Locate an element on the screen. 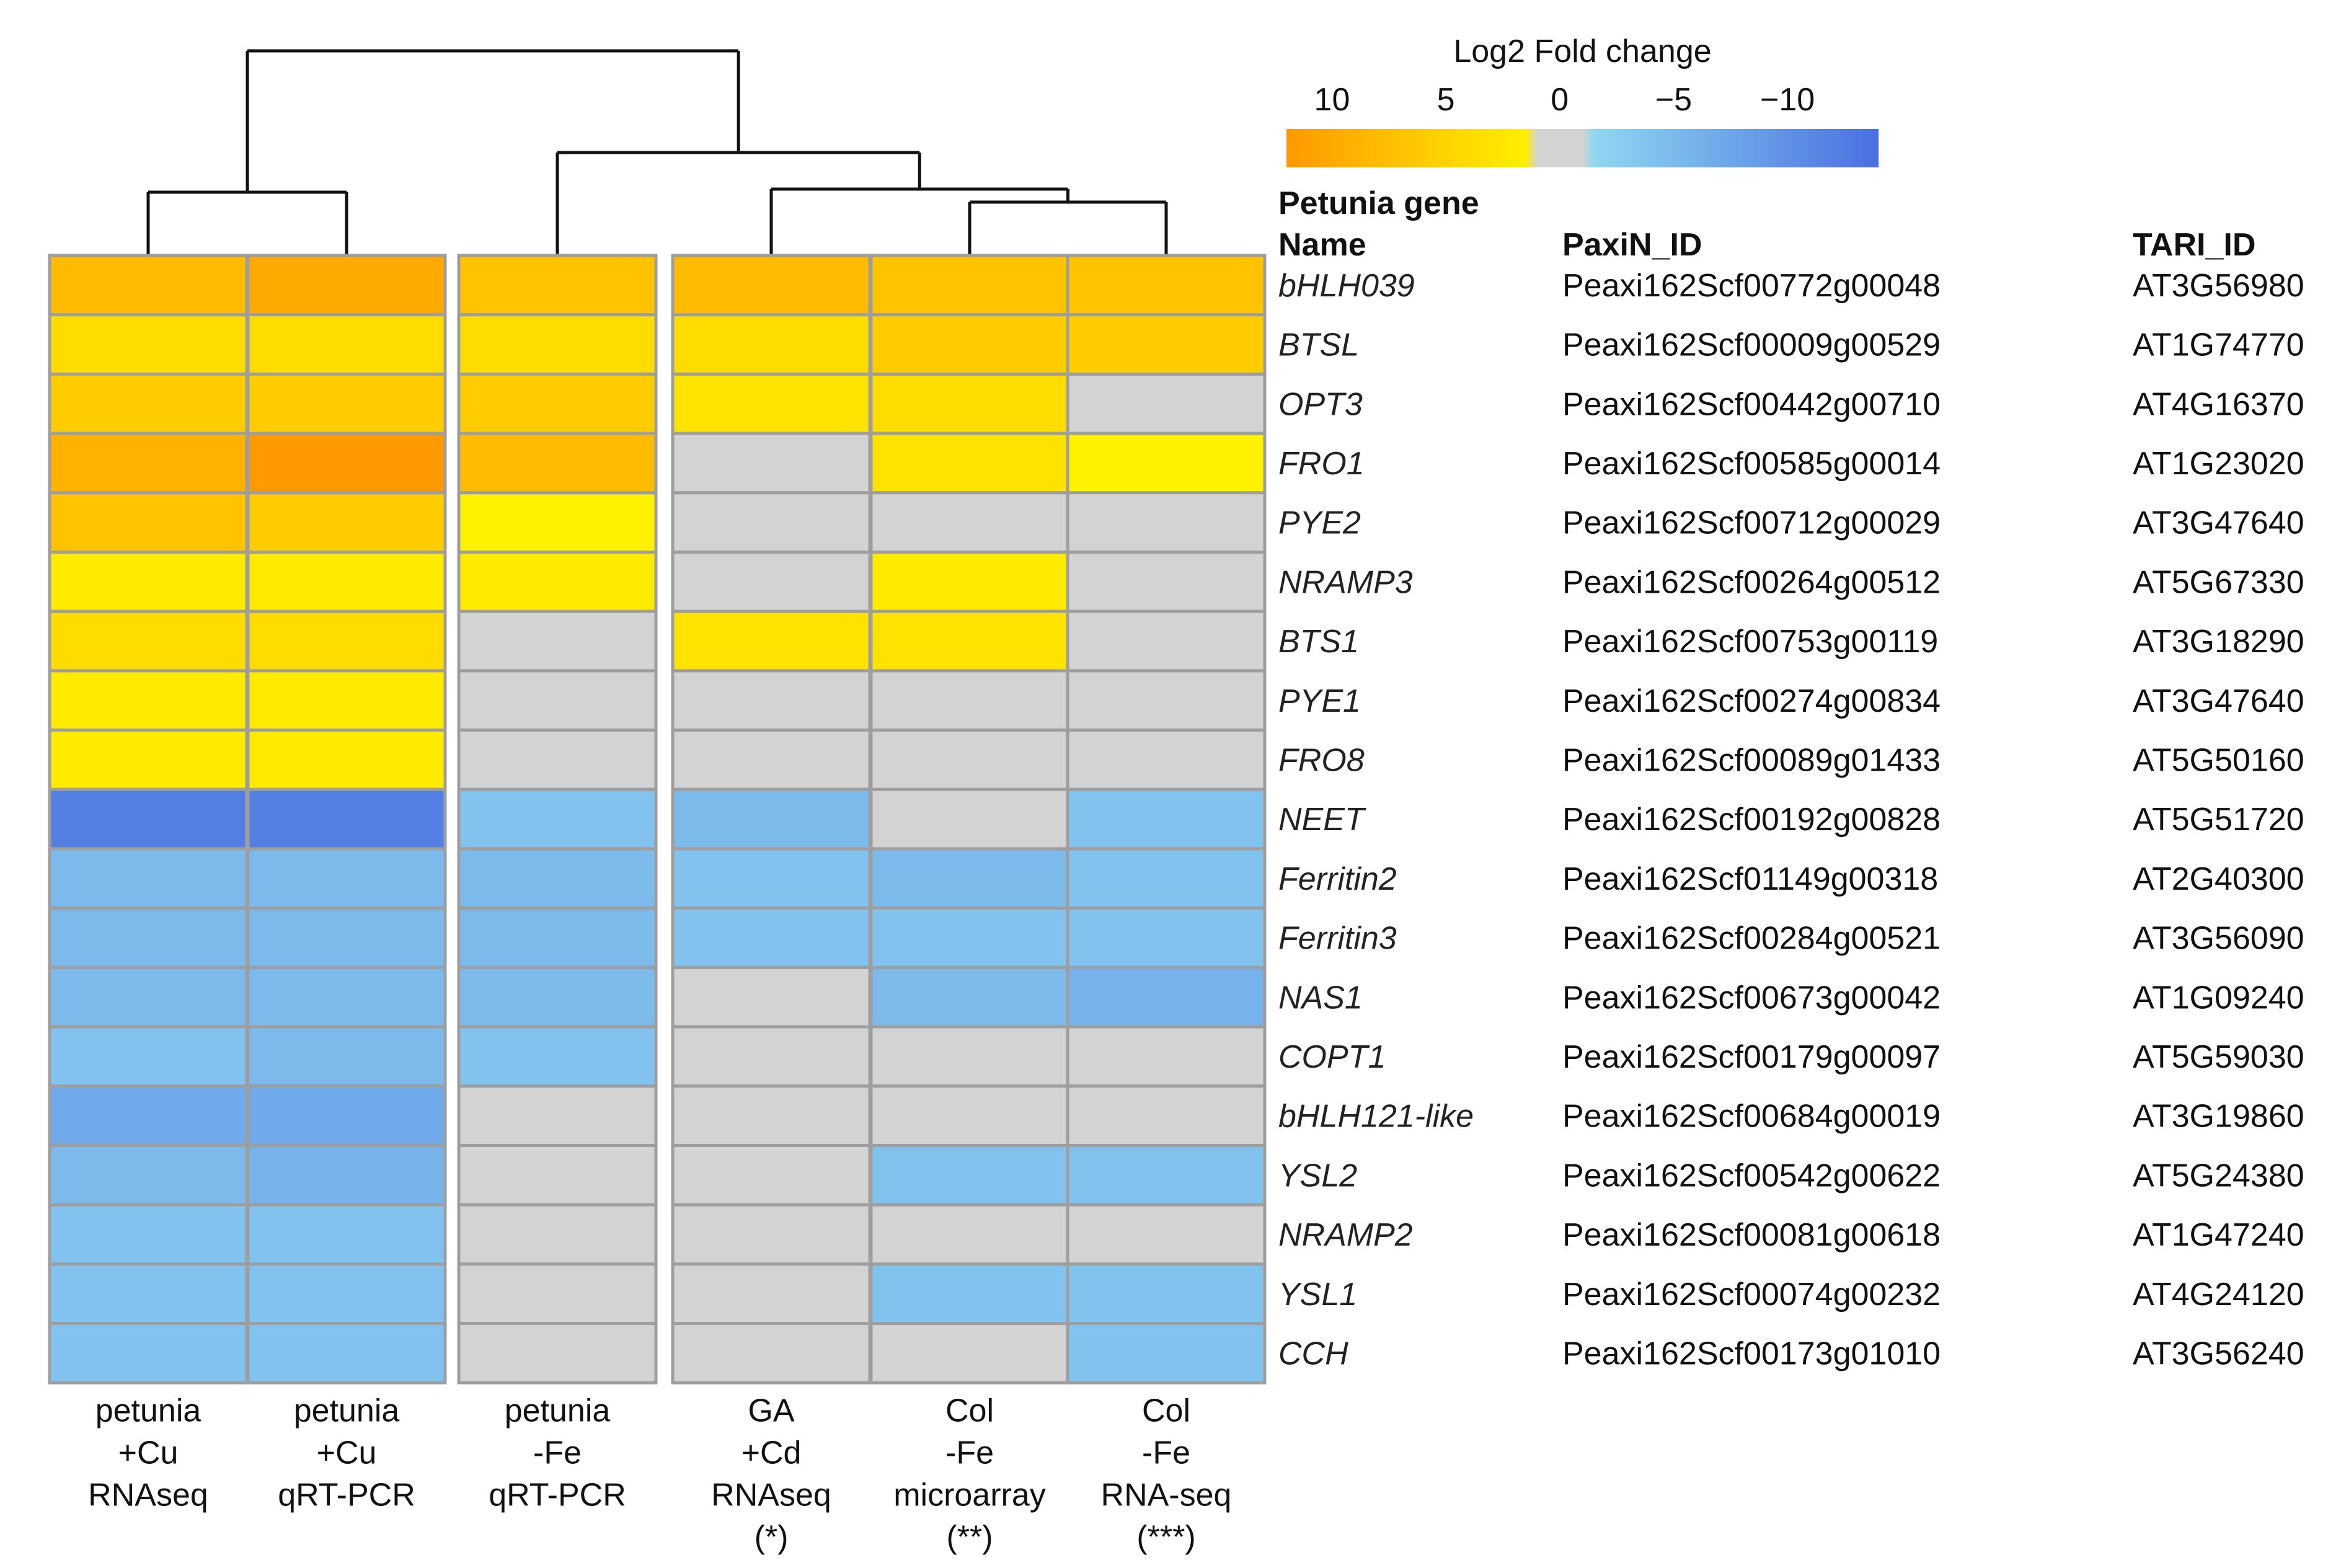  legend-tick-label: 0 is located at coordinates (1560, 100).